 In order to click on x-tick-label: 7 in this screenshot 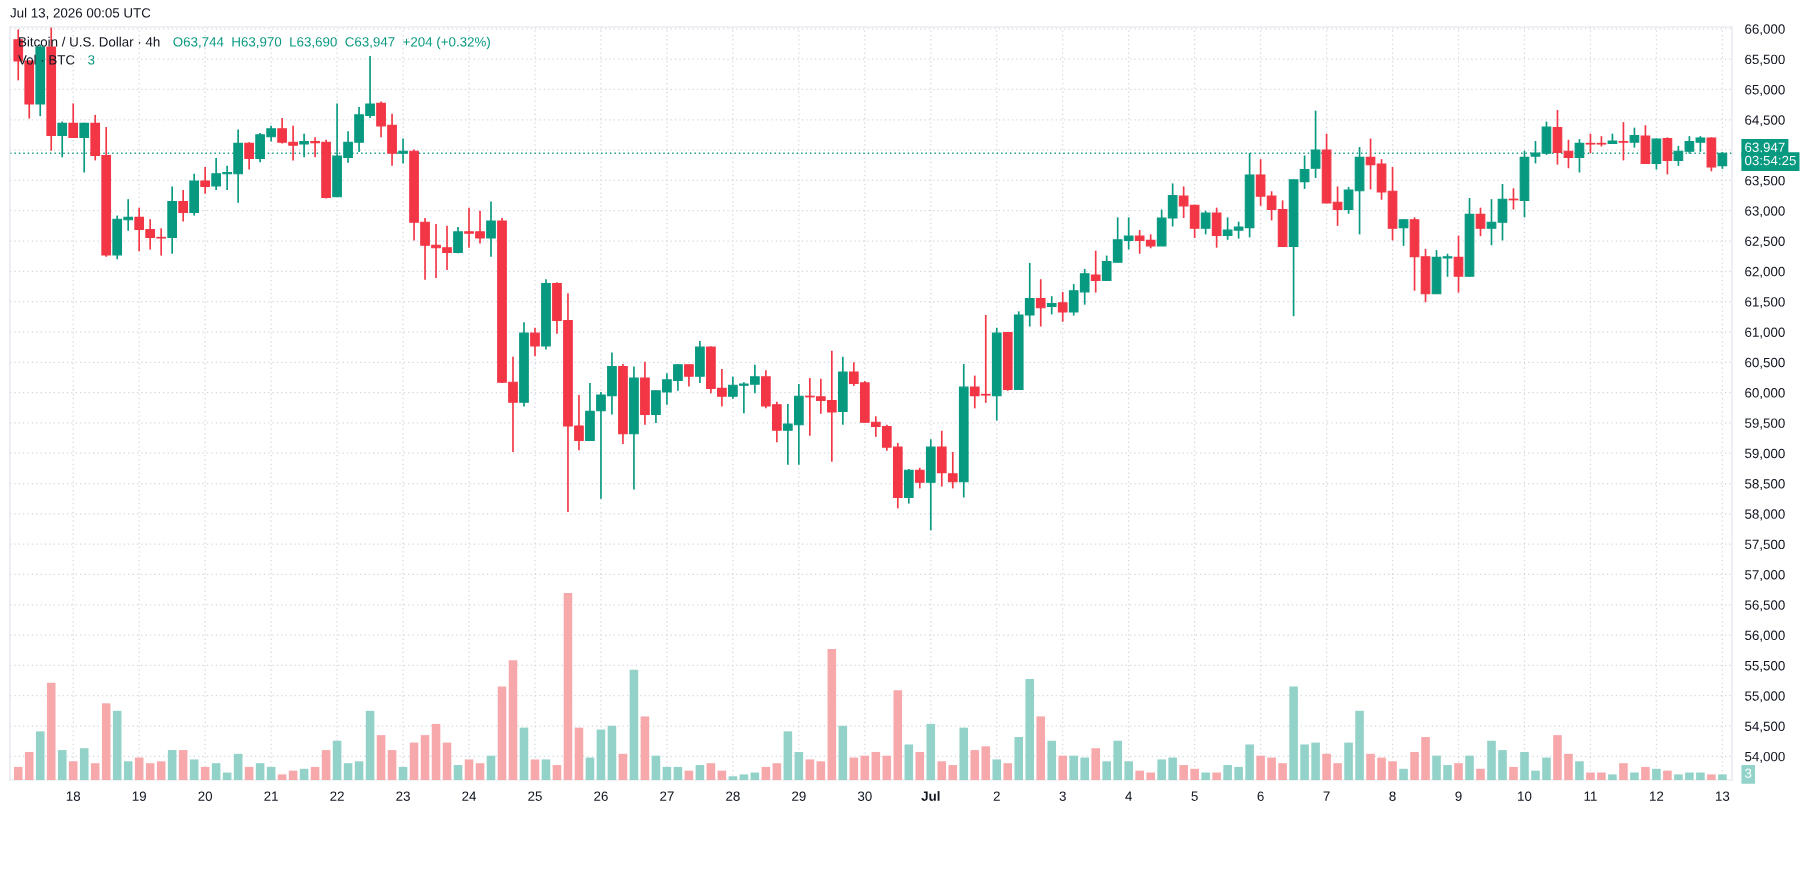, I will do `click(1326, 796)`.